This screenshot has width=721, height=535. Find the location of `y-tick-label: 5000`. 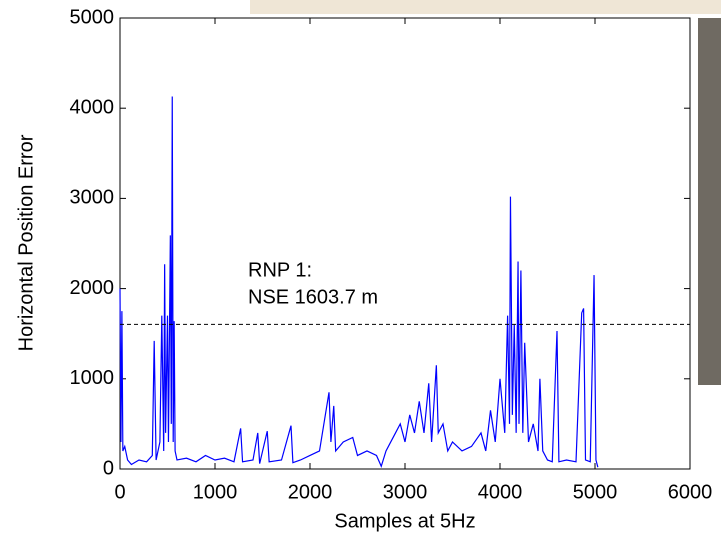

y-tick-label: 5000 is located at coordinates (92, 17).